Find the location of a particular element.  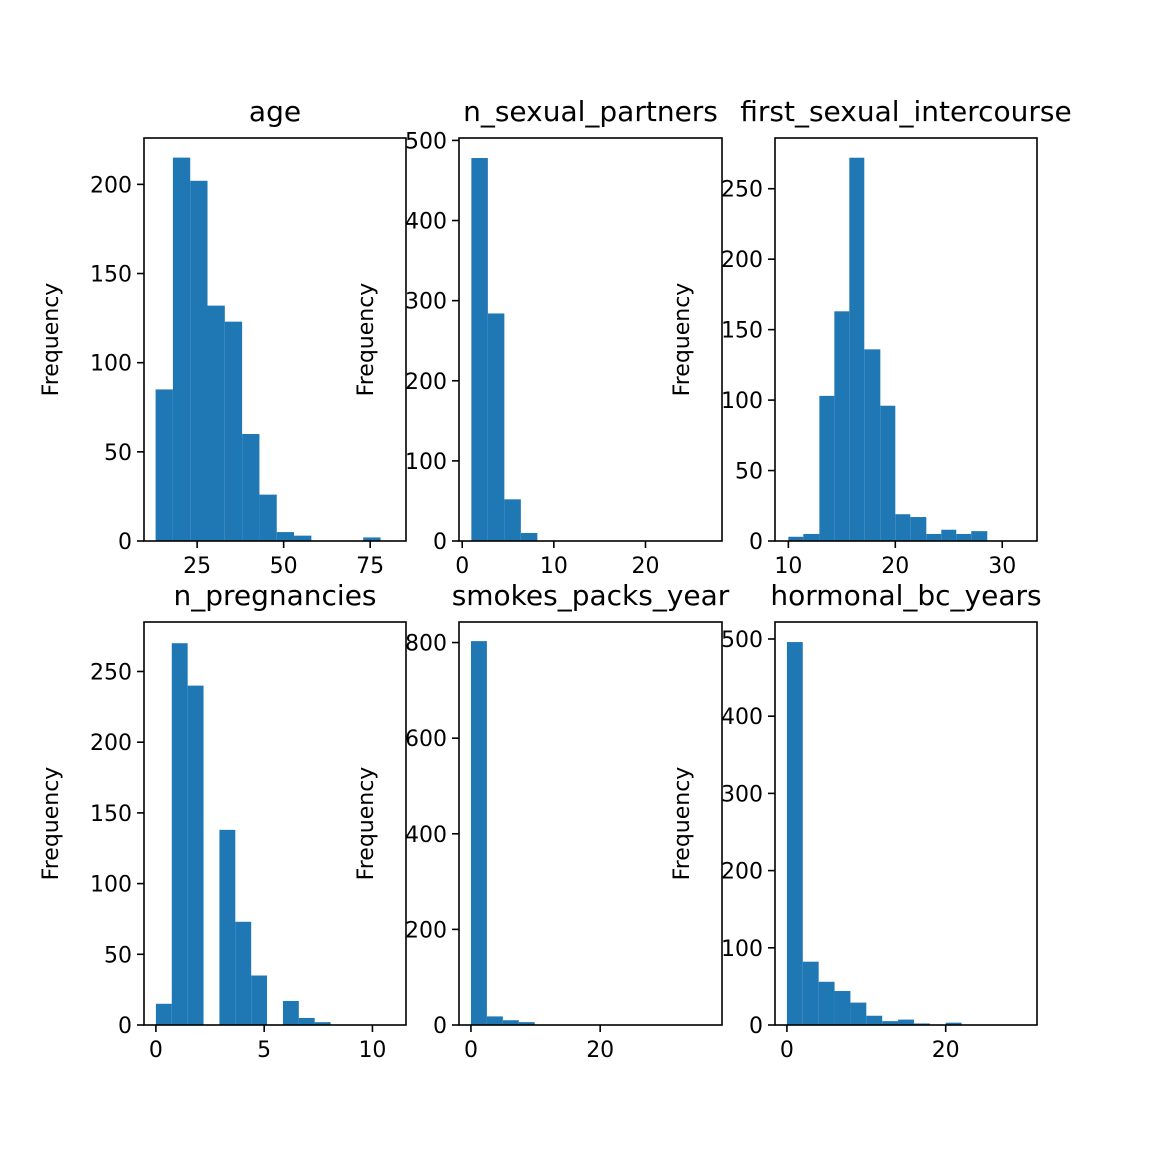

x-tick-label: 25 is located at coordinates (197, 566).